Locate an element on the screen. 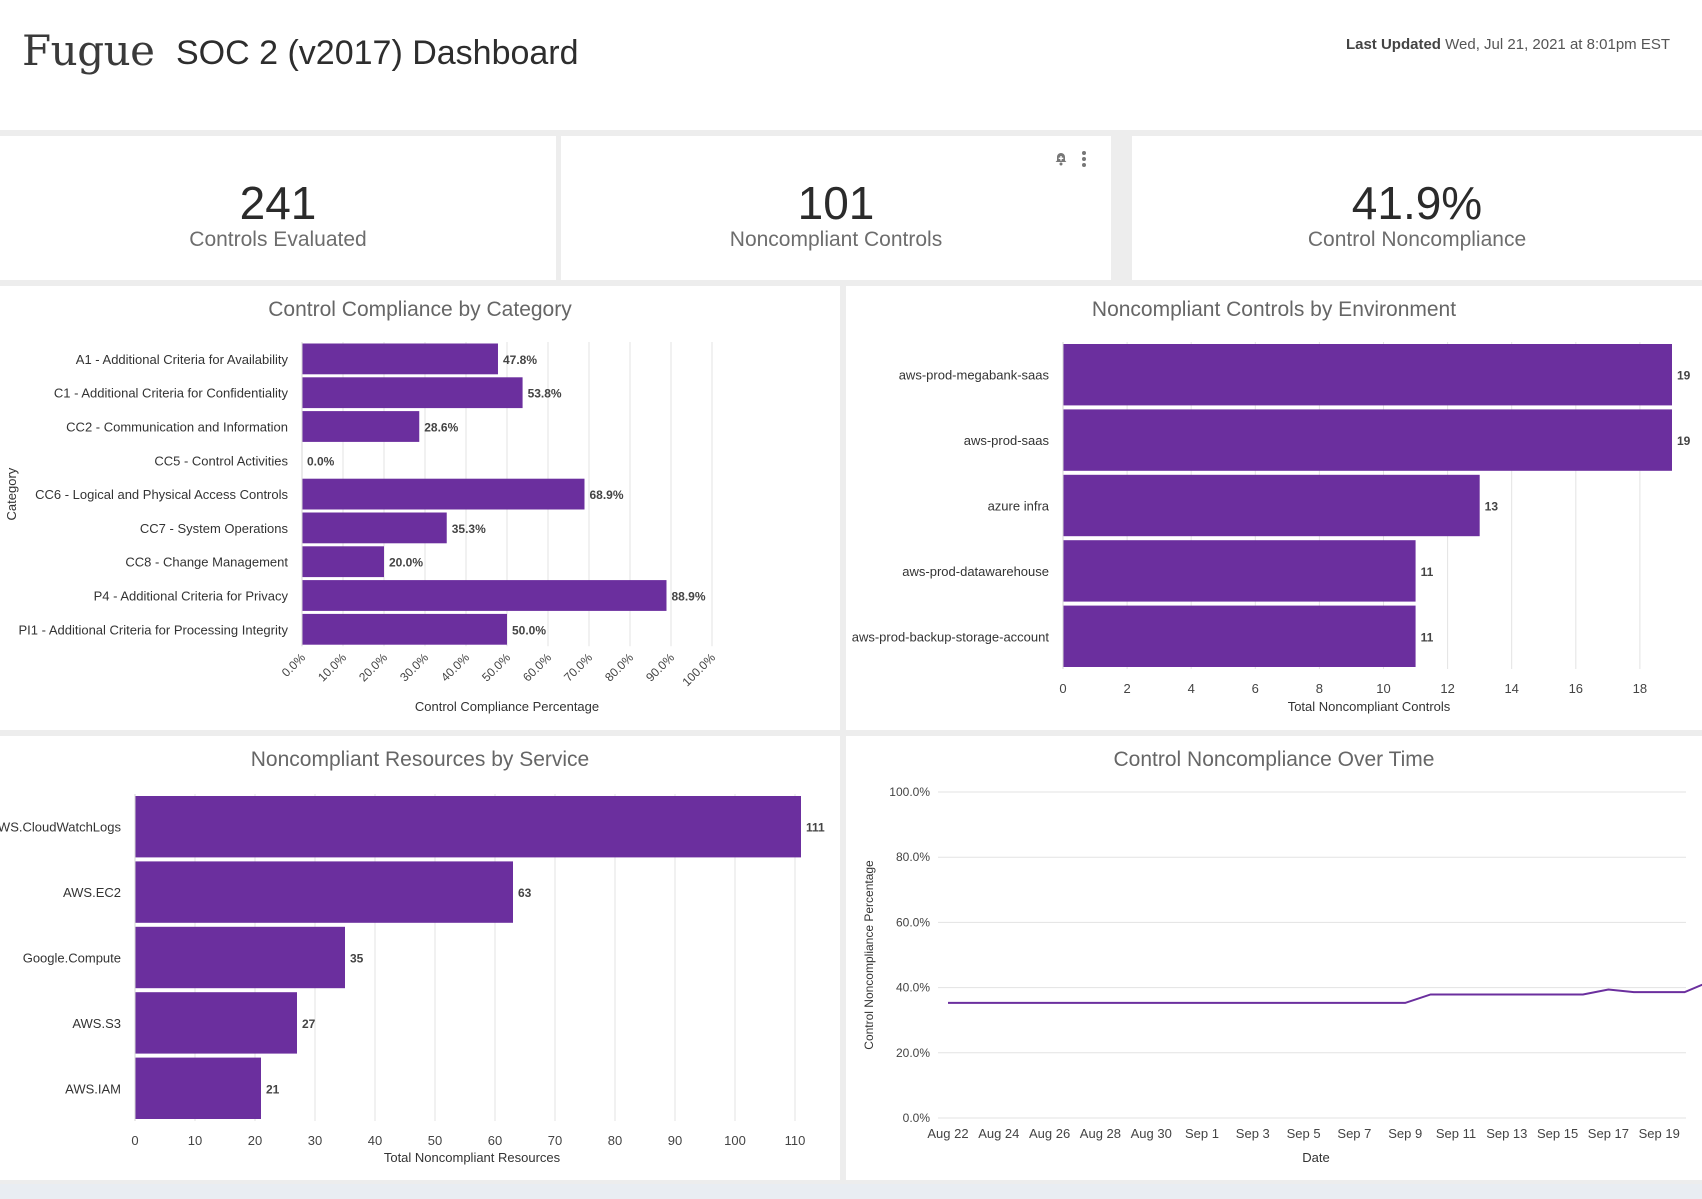 This screenshot has width=1702, height=1199. data-label: 50.0% is located at coordinates (529, 630).